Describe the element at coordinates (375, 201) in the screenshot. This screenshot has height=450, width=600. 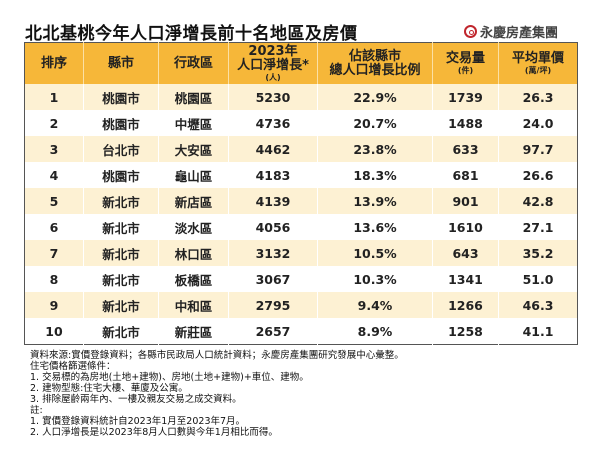
I see `table-cell: 13.9%` at that location.